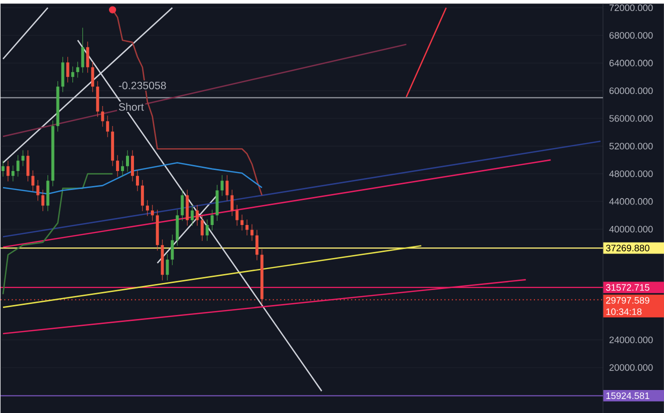 The image size is (664, 413). What do you see at coordinates (142, 86) in the screenshot?
I see `annotation: -0.235058` at bounding box center [142, 86].